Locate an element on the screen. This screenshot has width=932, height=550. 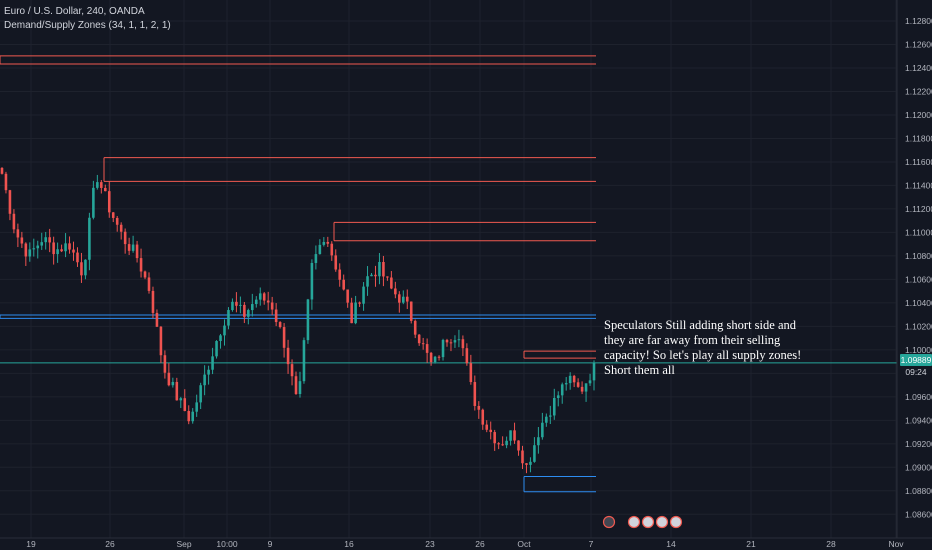
economic-event-icon is located at coordinates (609, 522).